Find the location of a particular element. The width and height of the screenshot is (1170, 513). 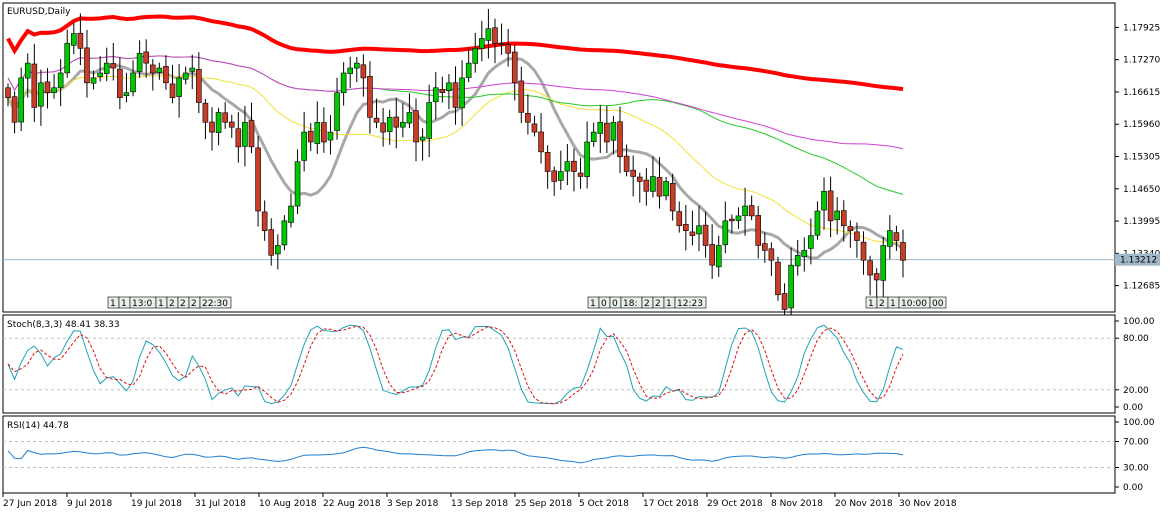

time-tick-label: 13 Sep 2018 is located at coordinates (479, 504).